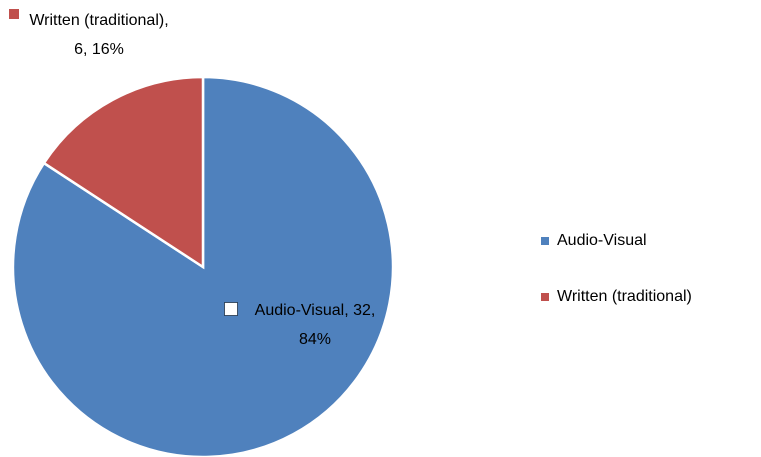 This screenshot has height=457, width=761. I want to click on data-label-key-border, so click(231, 309).